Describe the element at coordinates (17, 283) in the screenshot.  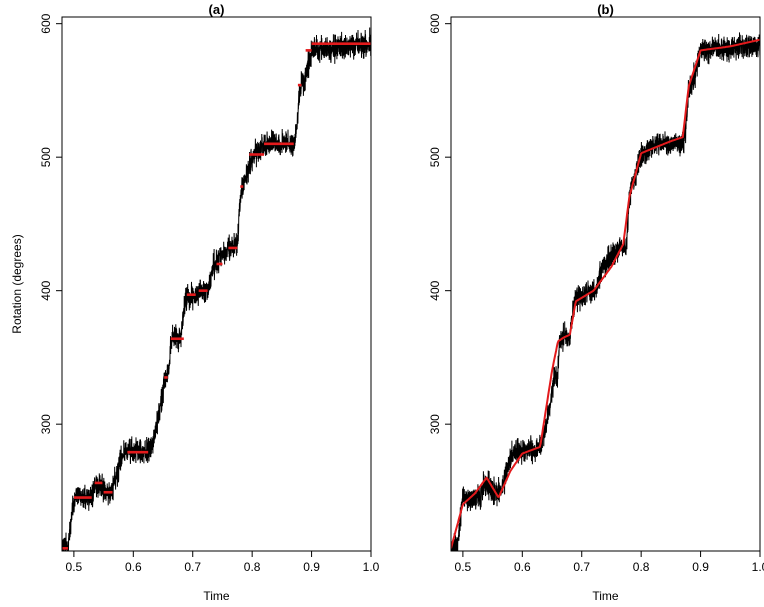
I see `y-axis-label: Rotation (degrees)` at that location.